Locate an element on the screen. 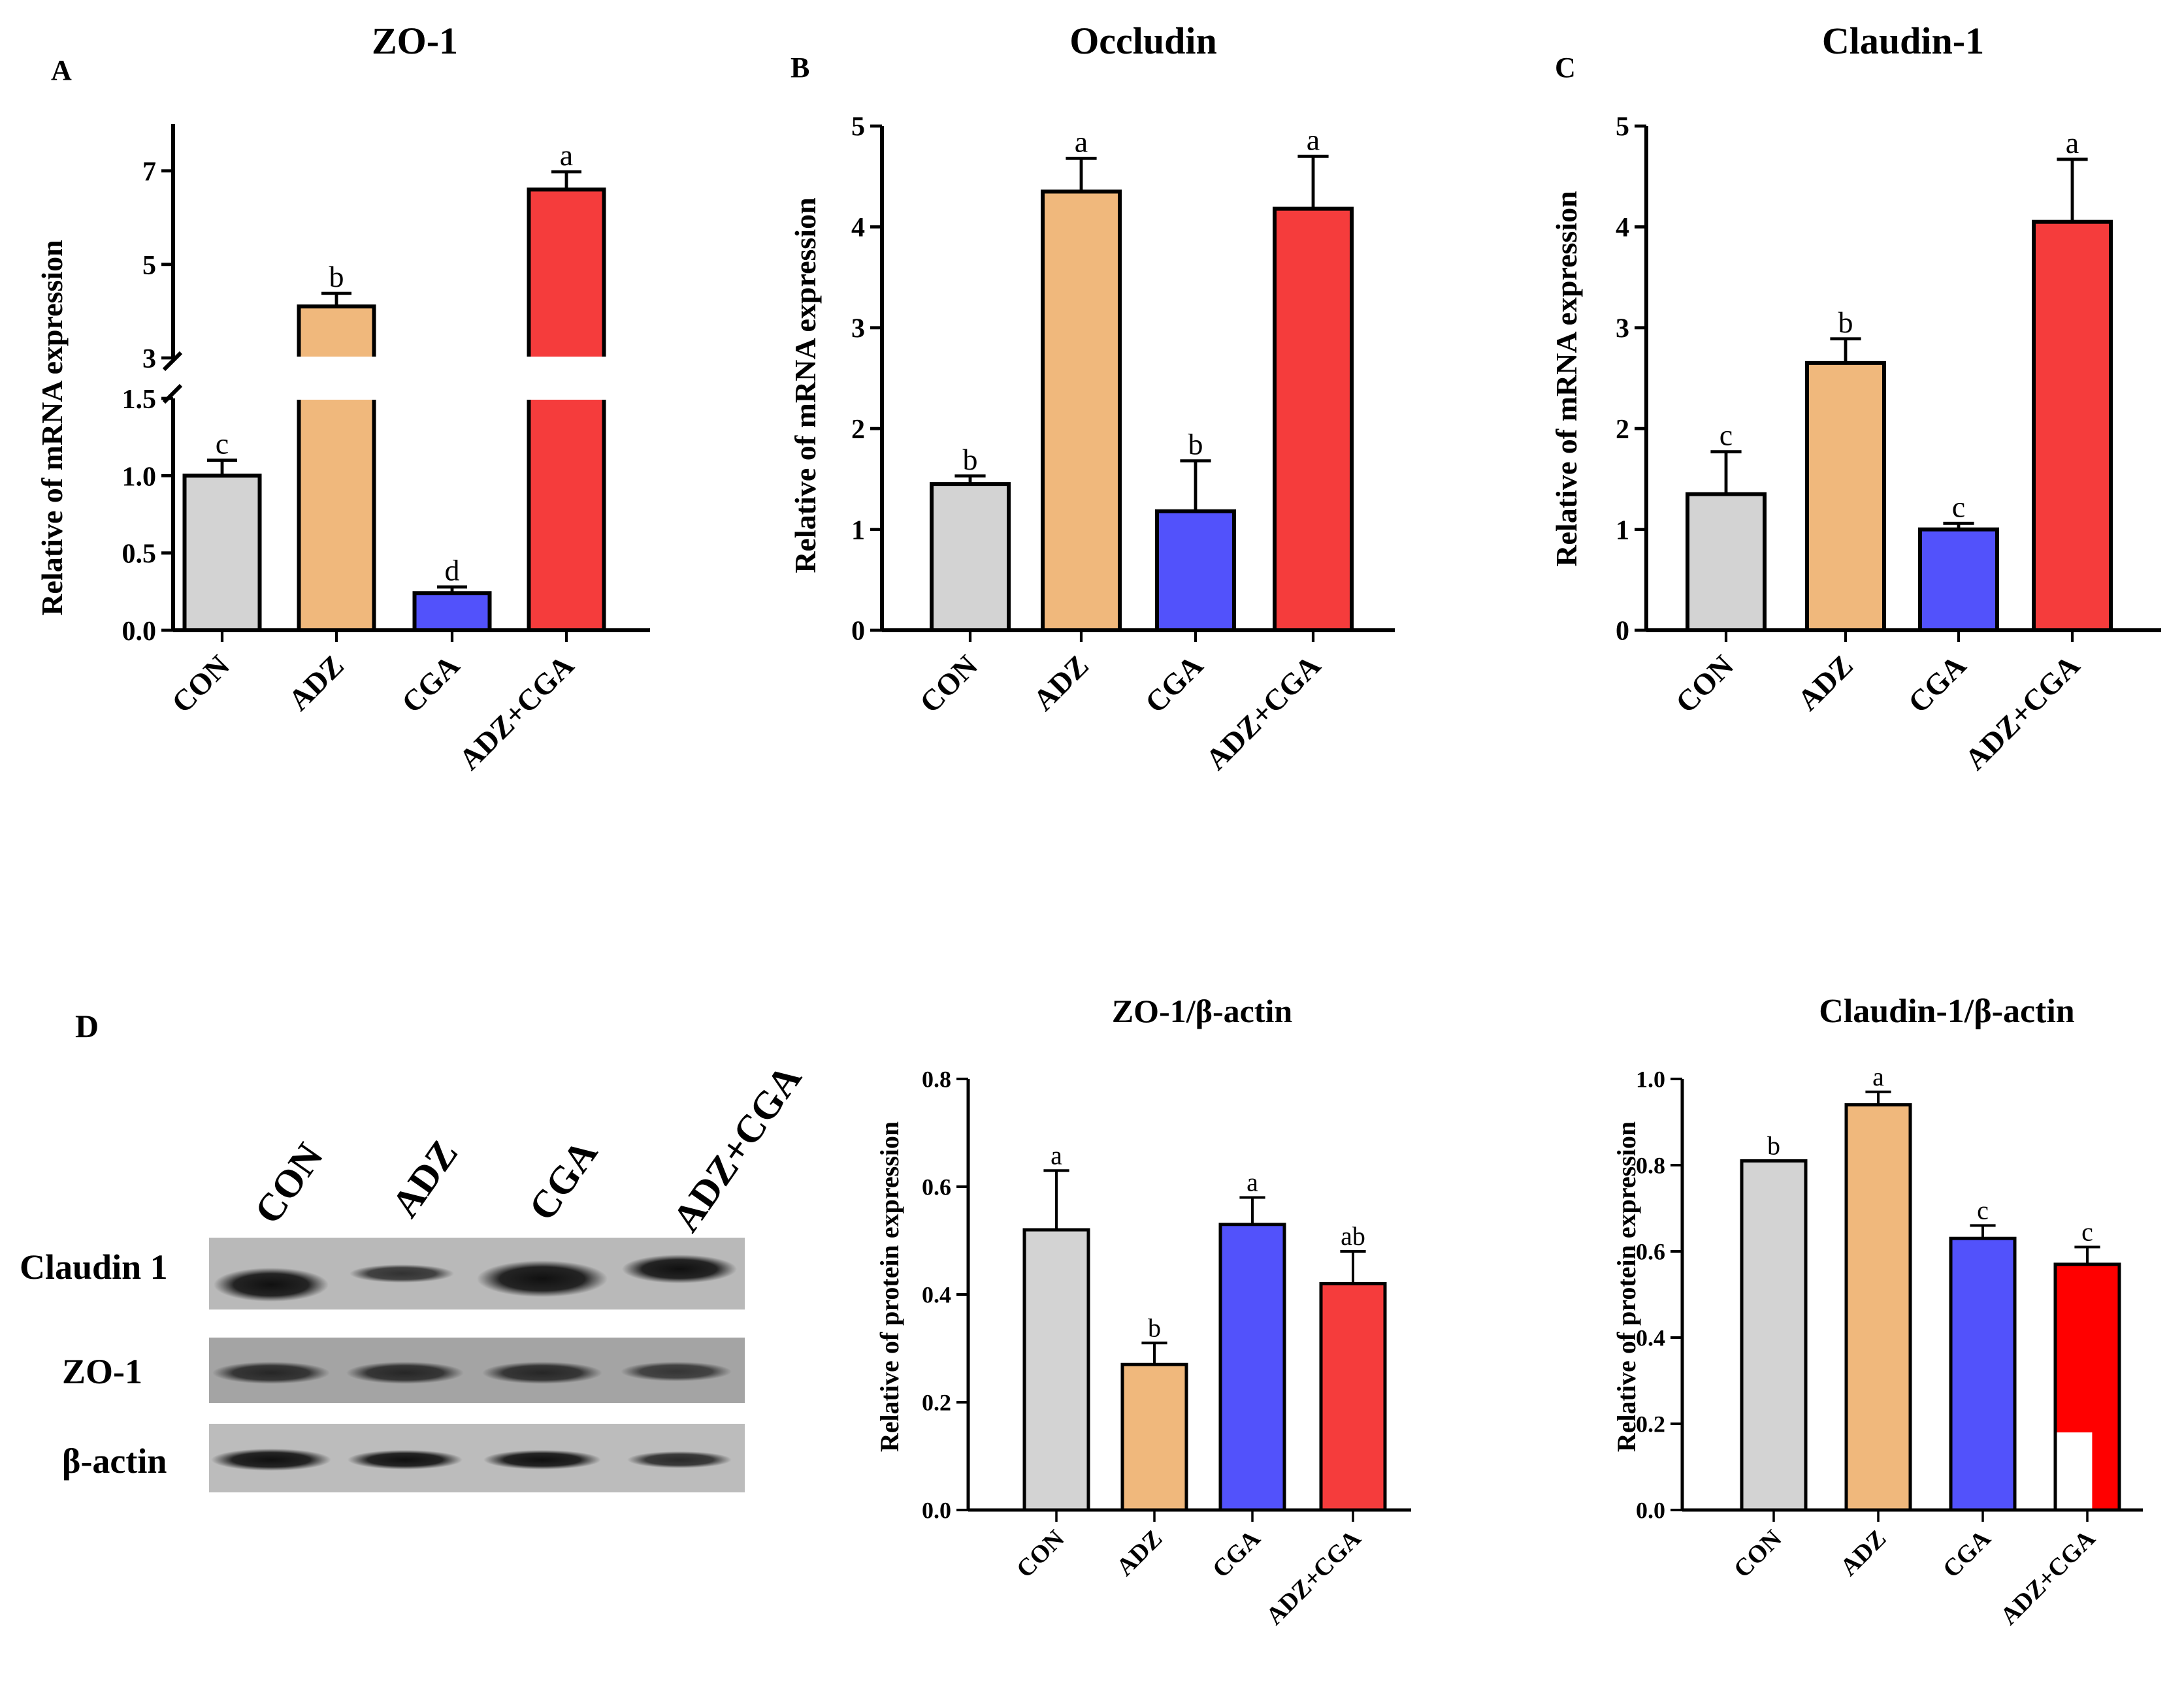 This screenshot has height=1687, width=2184. wb-band-claudin1-cga is located at coordinates (542, 1279).